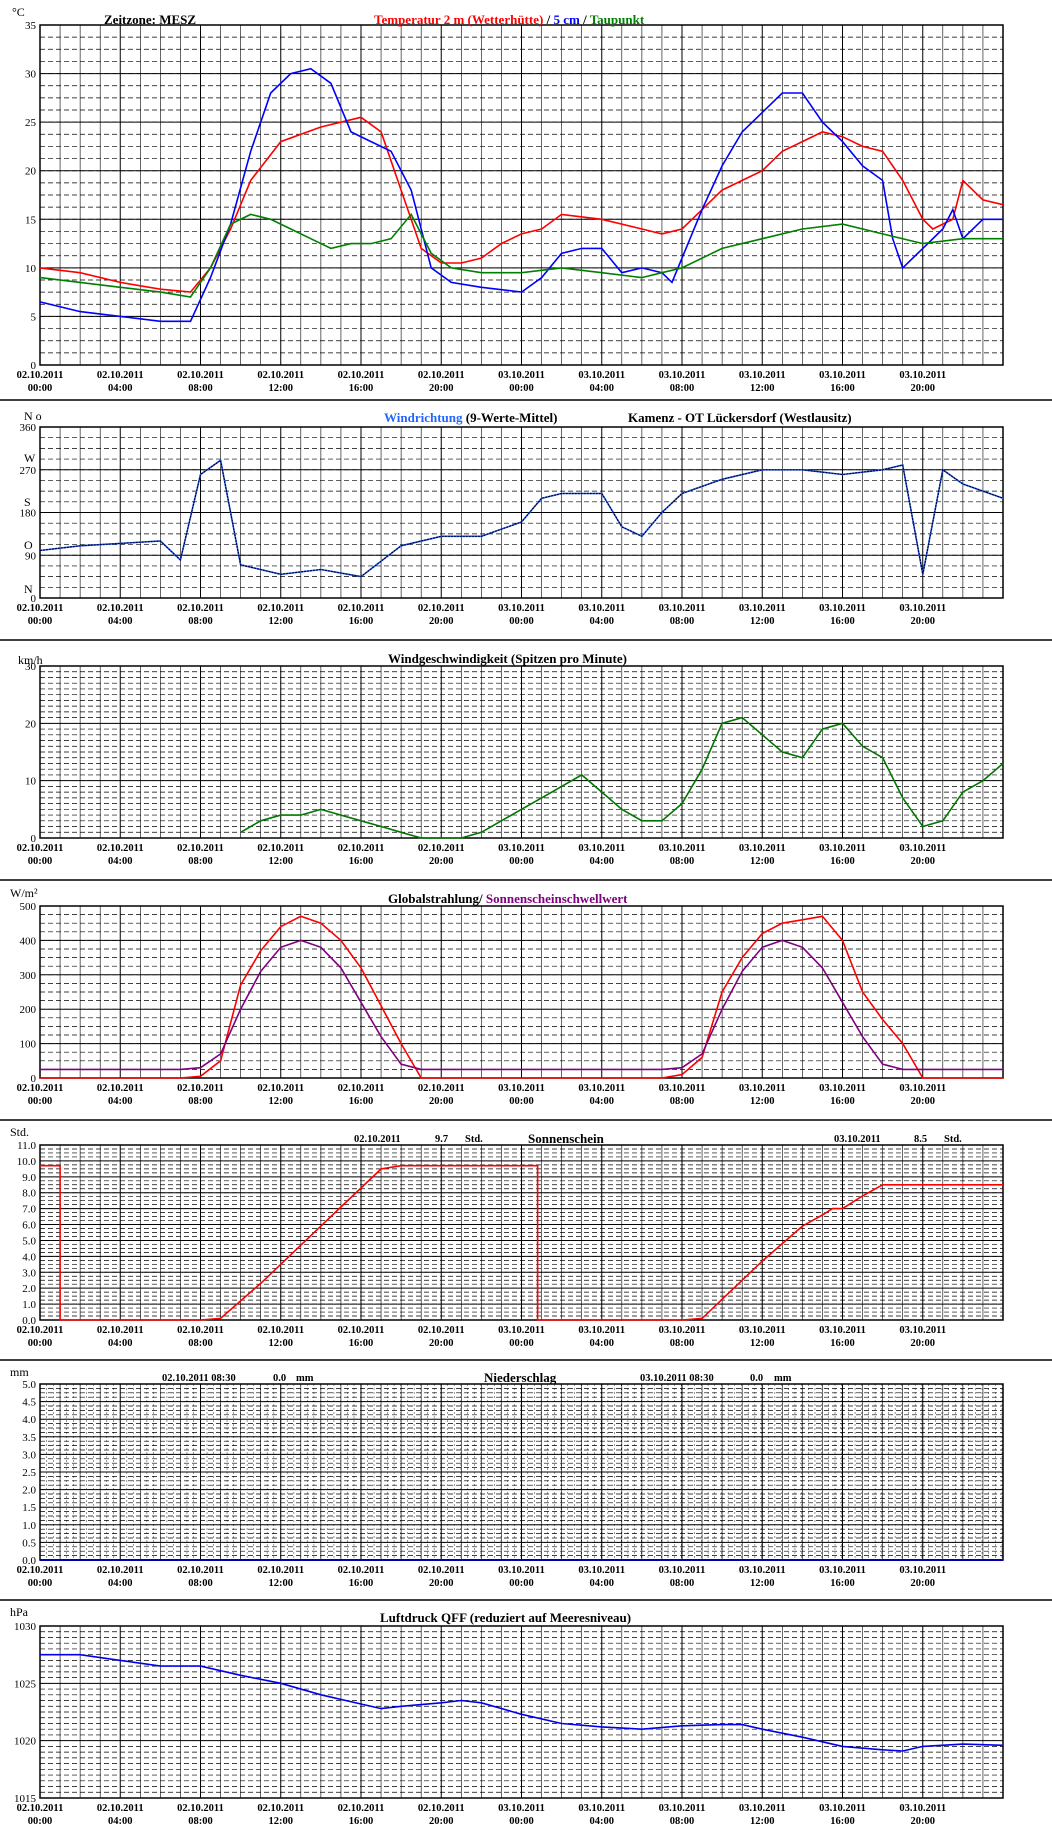 The image size is (1052, 1841). Describe the element at coordinates (857, 1139) in the screenshot. I see `panel5-day2-date: 03.10.2011` at that location.